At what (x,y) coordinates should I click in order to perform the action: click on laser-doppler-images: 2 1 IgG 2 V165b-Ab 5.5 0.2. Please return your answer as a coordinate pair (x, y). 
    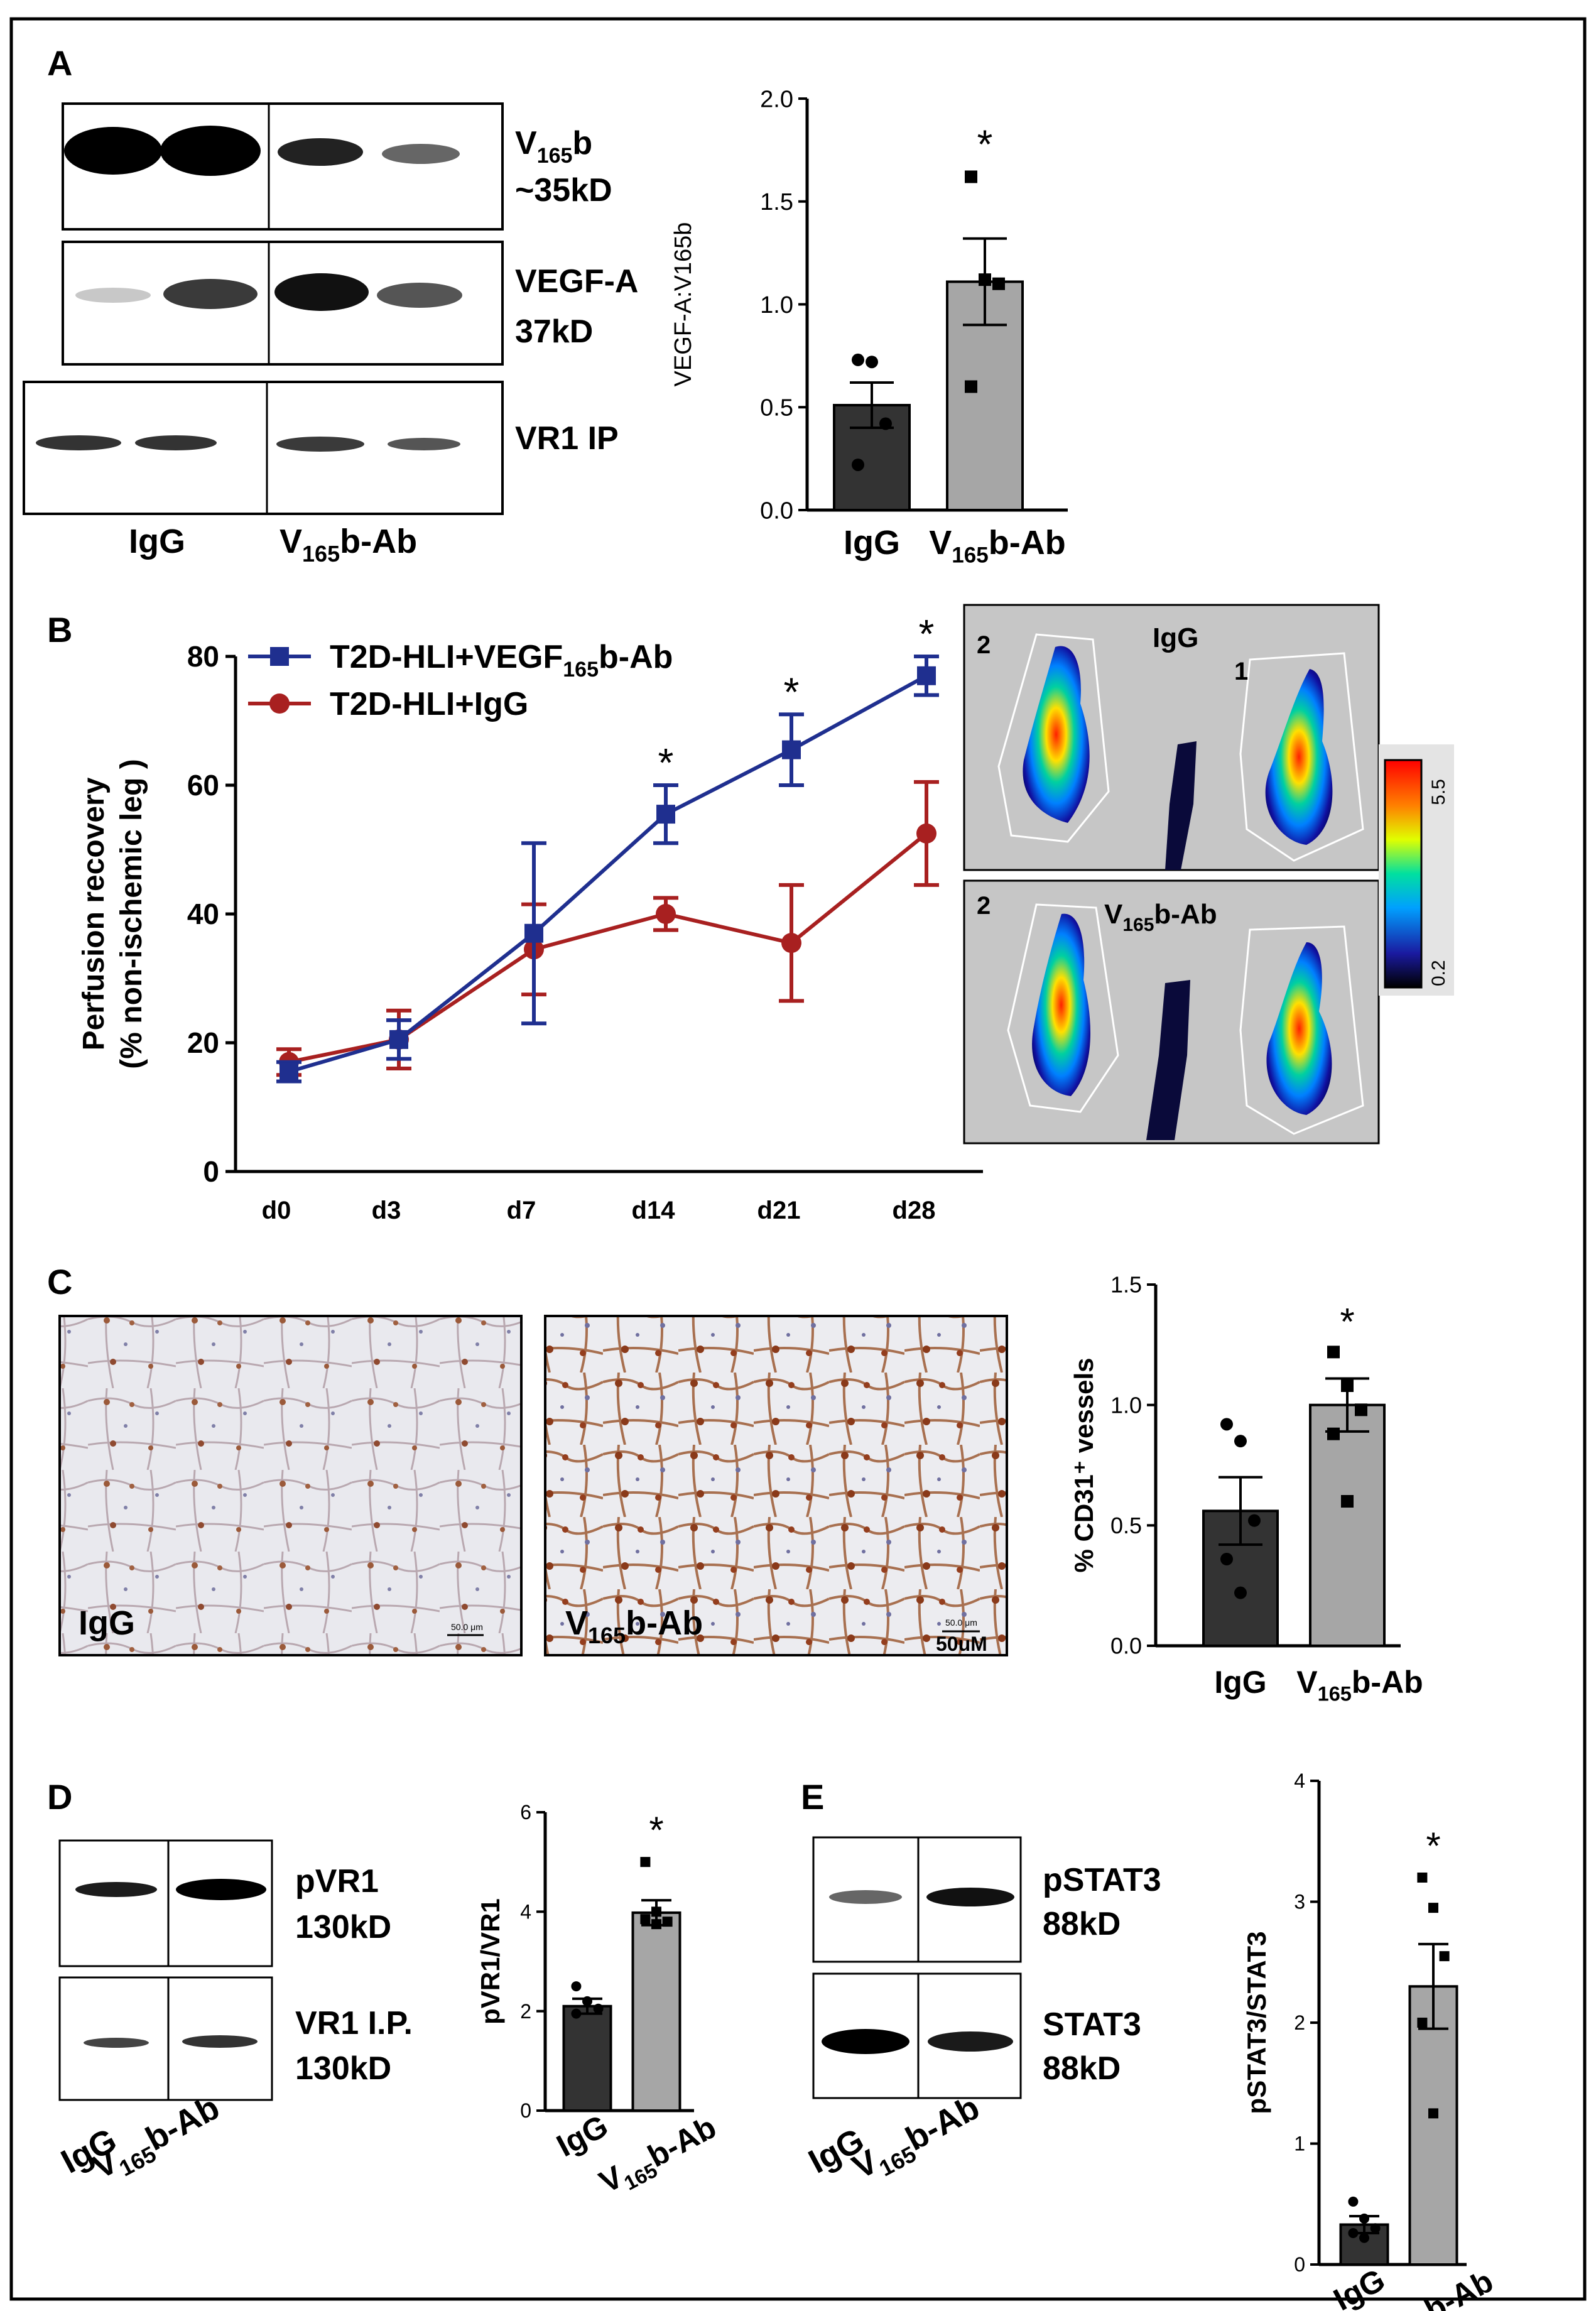
    Looking at the image, I should click on (1208, 874).